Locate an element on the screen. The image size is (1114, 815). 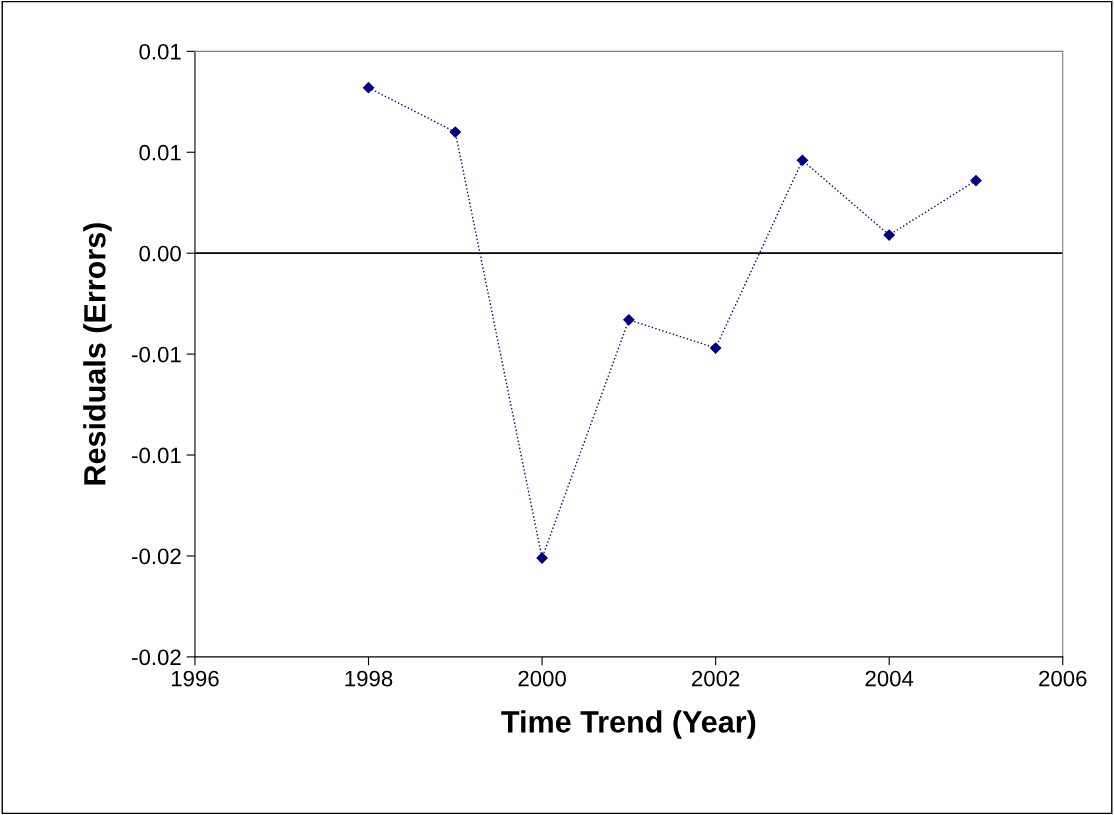
x-tick-label: 2004 is located at coordinates (889, 678).